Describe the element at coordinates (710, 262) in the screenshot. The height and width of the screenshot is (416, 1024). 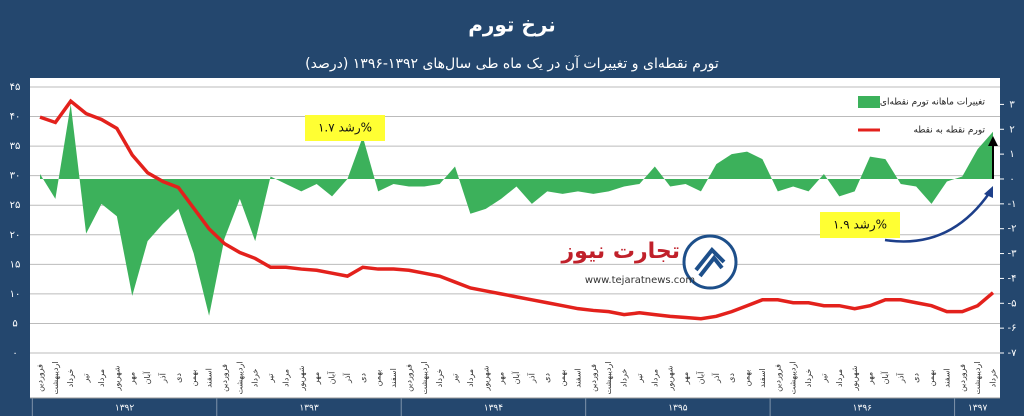
I see `logo-mark` at that location.